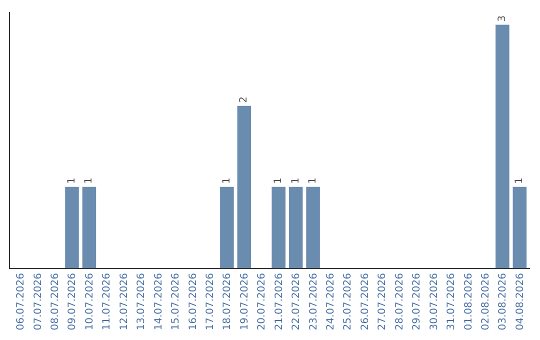 The width and height of the screenshot is (540, 340). What do you see at coordinates (158, 301) in the screenshot?
I see `x-tick-label: 14.07.2026` at bounding box center [158, 301].